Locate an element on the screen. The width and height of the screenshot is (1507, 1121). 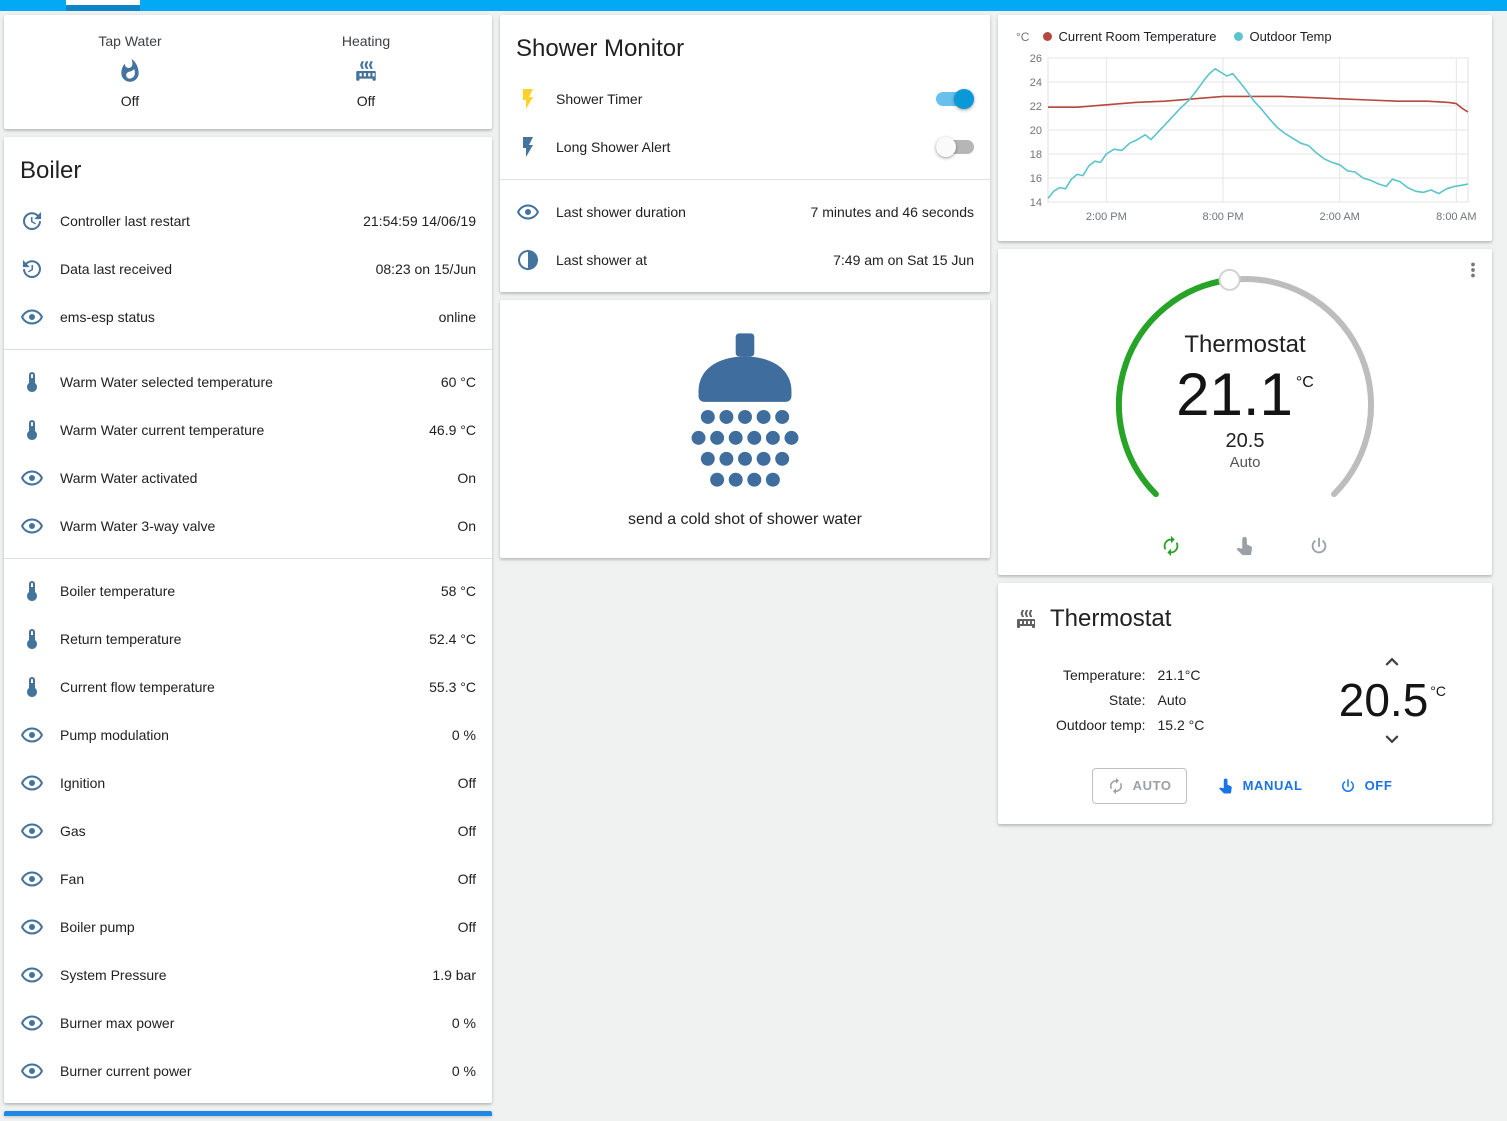
svg-text: 18 is located at coordinates (1036, 155).